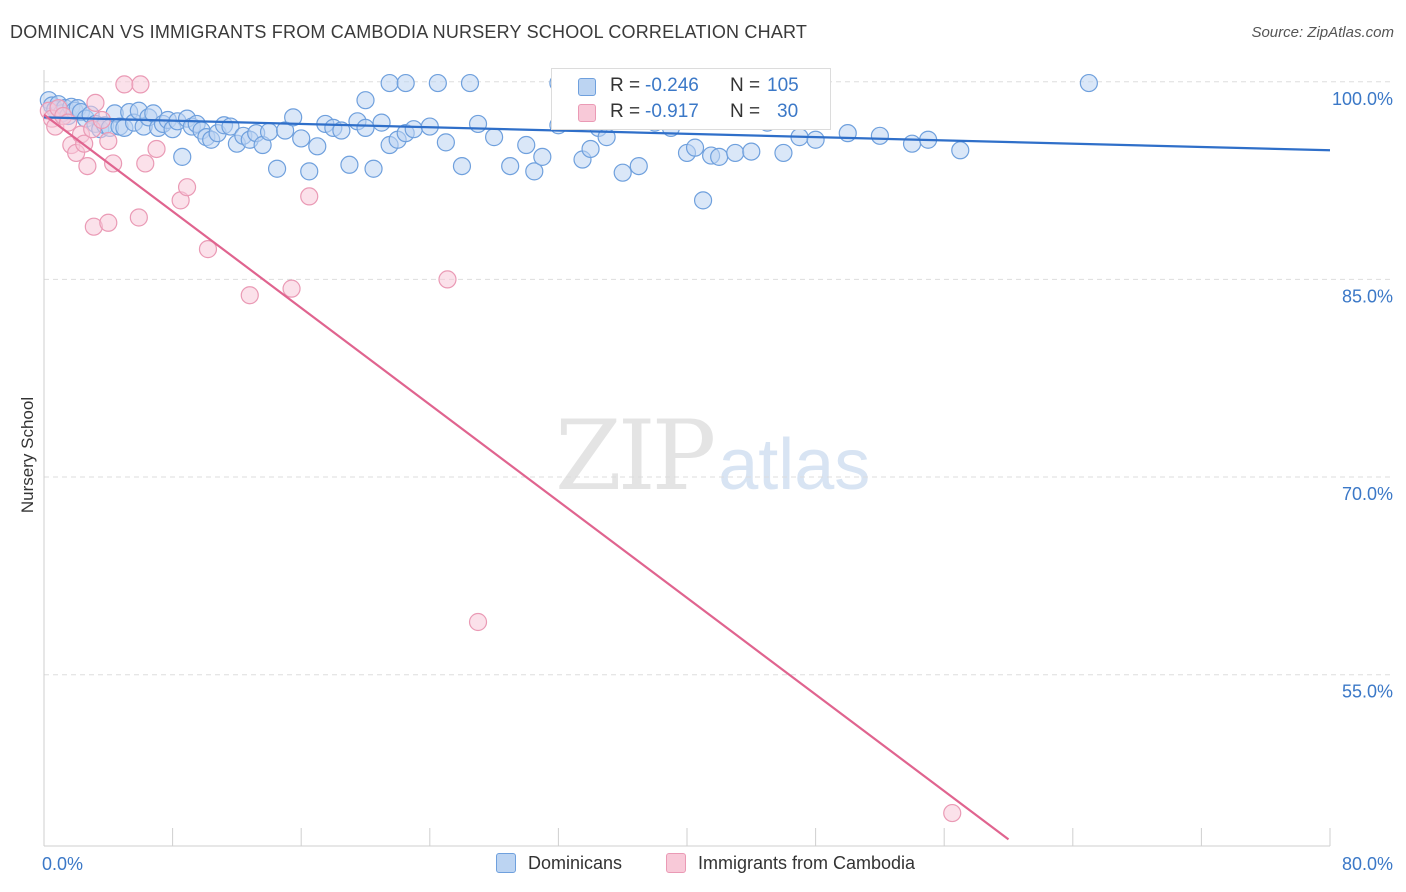 The image size is (1406, 892). What do you see at coordinates (1367, 296) in the screenshot?
I see `y-tick-label: 85.0%` at bounding box center [1367, 296].